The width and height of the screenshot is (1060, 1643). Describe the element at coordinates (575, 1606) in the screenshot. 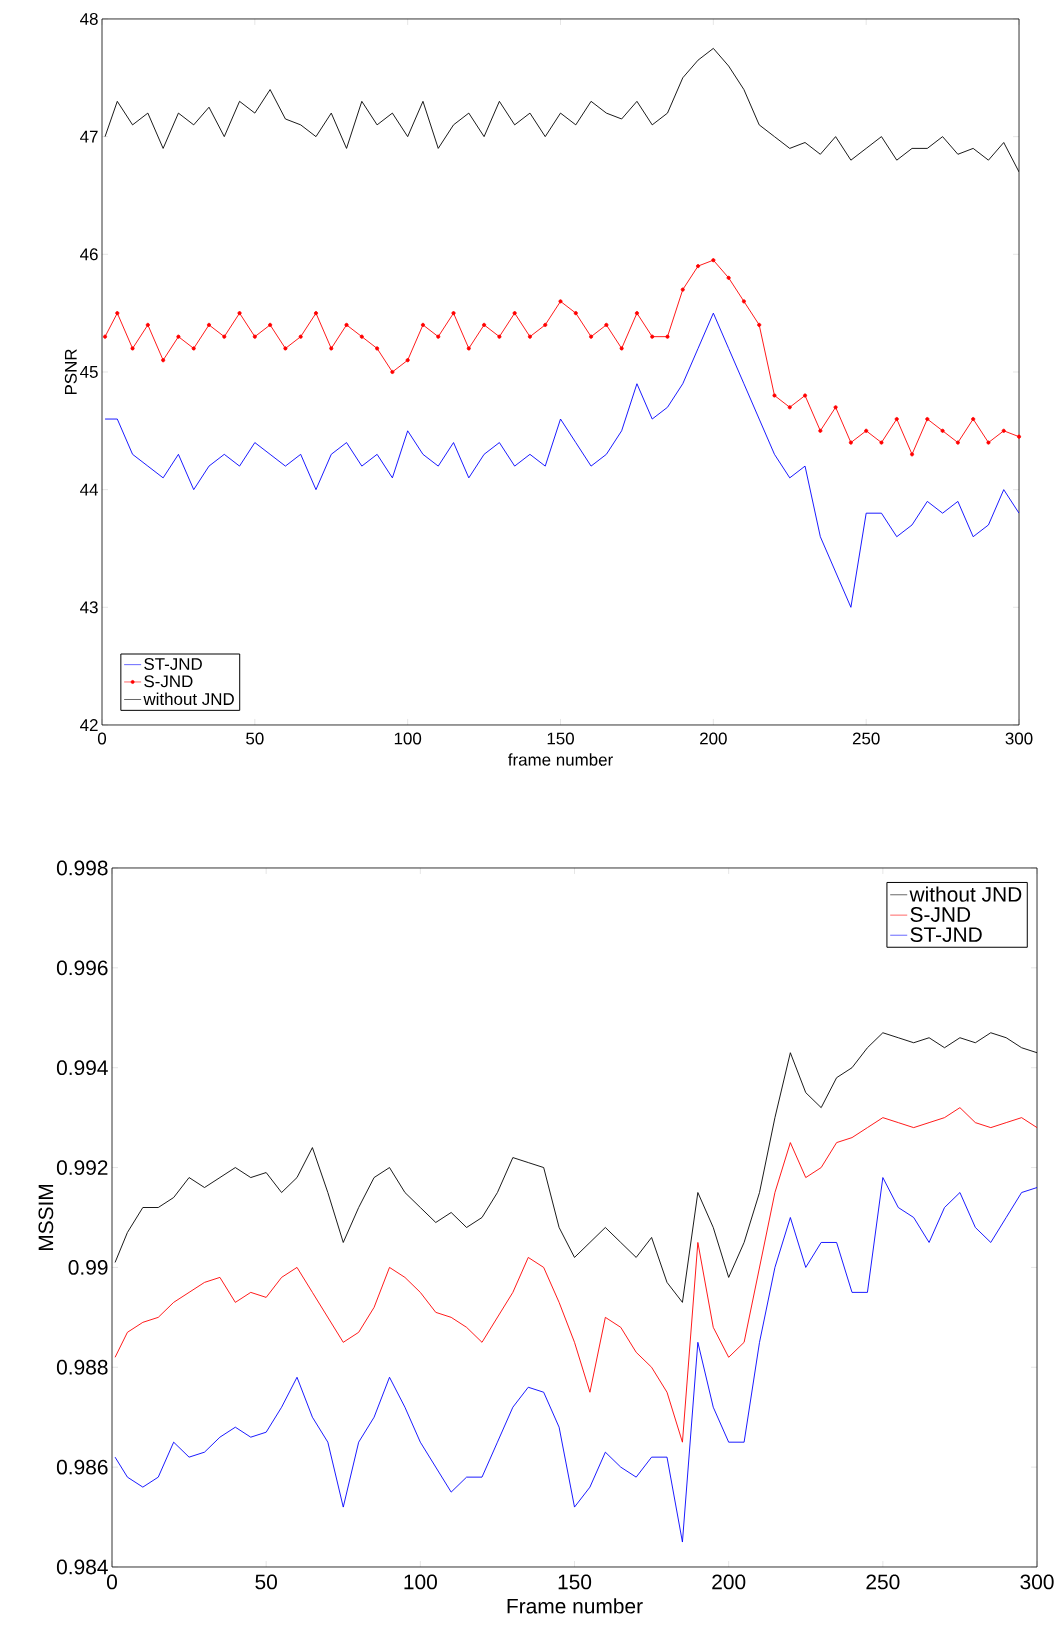

I see `x-axis-title: Frame number` at that location.